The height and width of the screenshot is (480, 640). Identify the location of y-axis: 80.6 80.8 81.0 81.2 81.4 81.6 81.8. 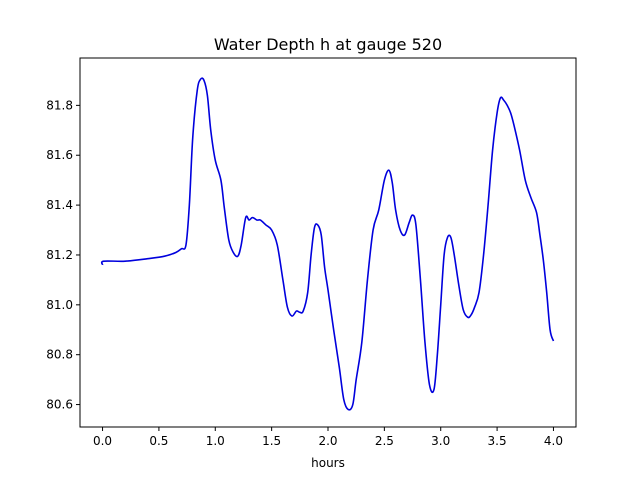
(63, 255).